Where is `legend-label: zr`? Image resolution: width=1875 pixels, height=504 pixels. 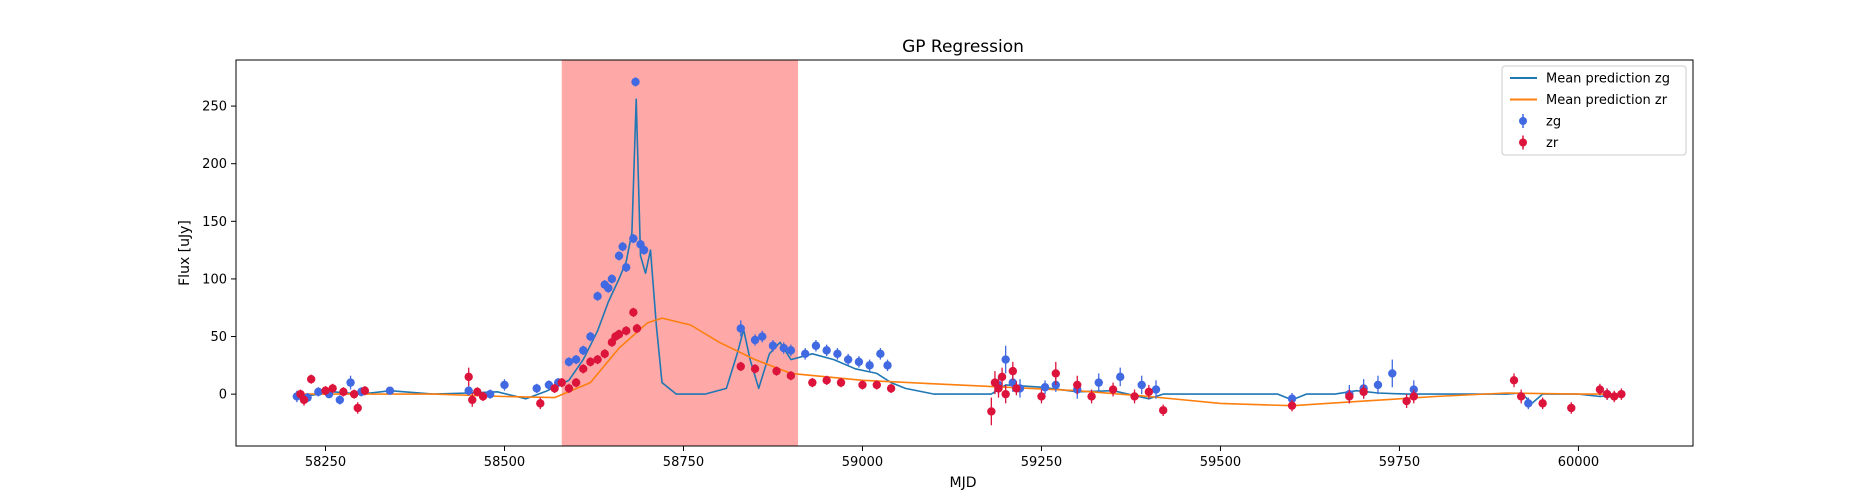 legend-label: zr is located at coordinates (1552, 143).